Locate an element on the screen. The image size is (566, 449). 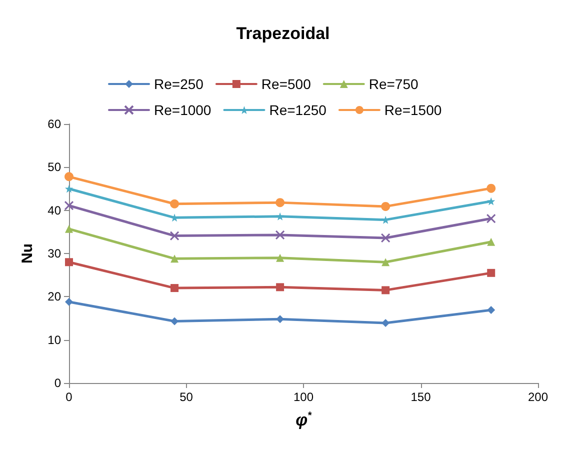
y-tick-label: 40 is located at coordinates (55, 210).